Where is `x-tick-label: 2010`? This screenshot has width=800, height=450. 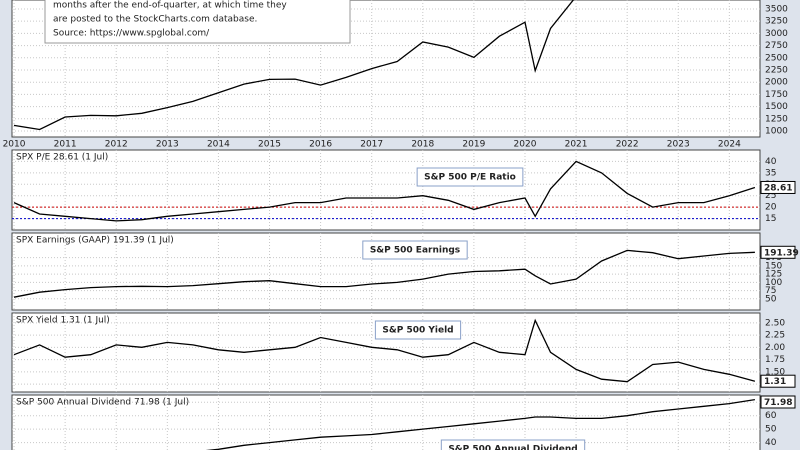
x-tick-label: 2010 is located at coordinates (14, 145).